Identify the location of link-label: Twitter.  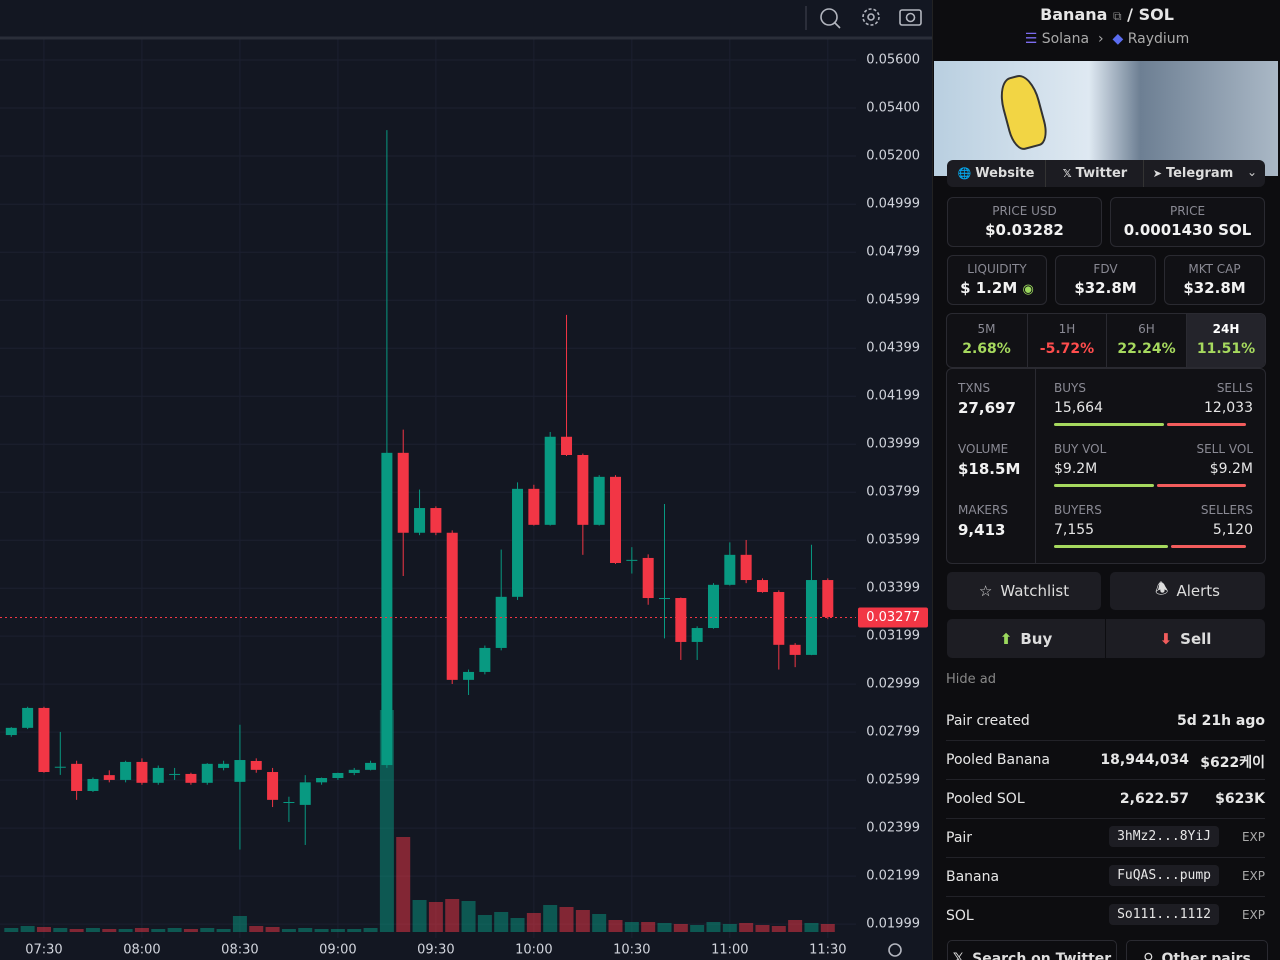
(1101, 173).